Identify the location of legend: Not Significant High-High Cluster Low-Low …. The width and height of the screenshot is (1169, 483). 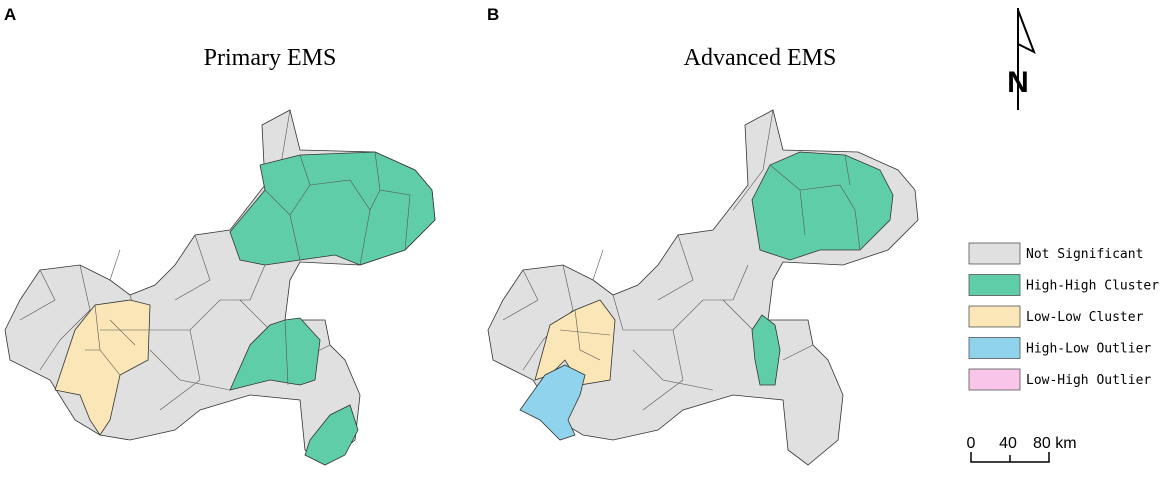
(1063, 316).